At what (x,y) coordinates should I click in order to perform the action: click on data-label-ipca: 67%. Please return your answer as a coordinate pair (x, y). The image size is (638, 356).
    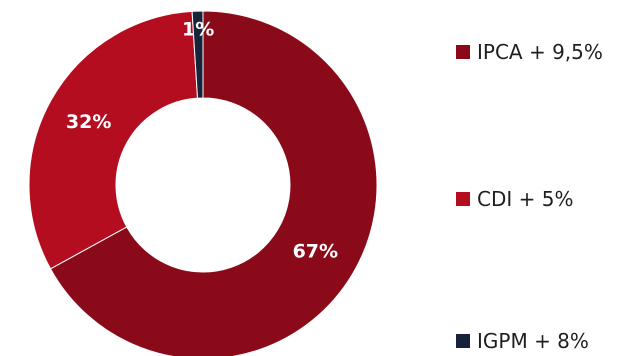
    Looking at the image, I should click on (315, 251).